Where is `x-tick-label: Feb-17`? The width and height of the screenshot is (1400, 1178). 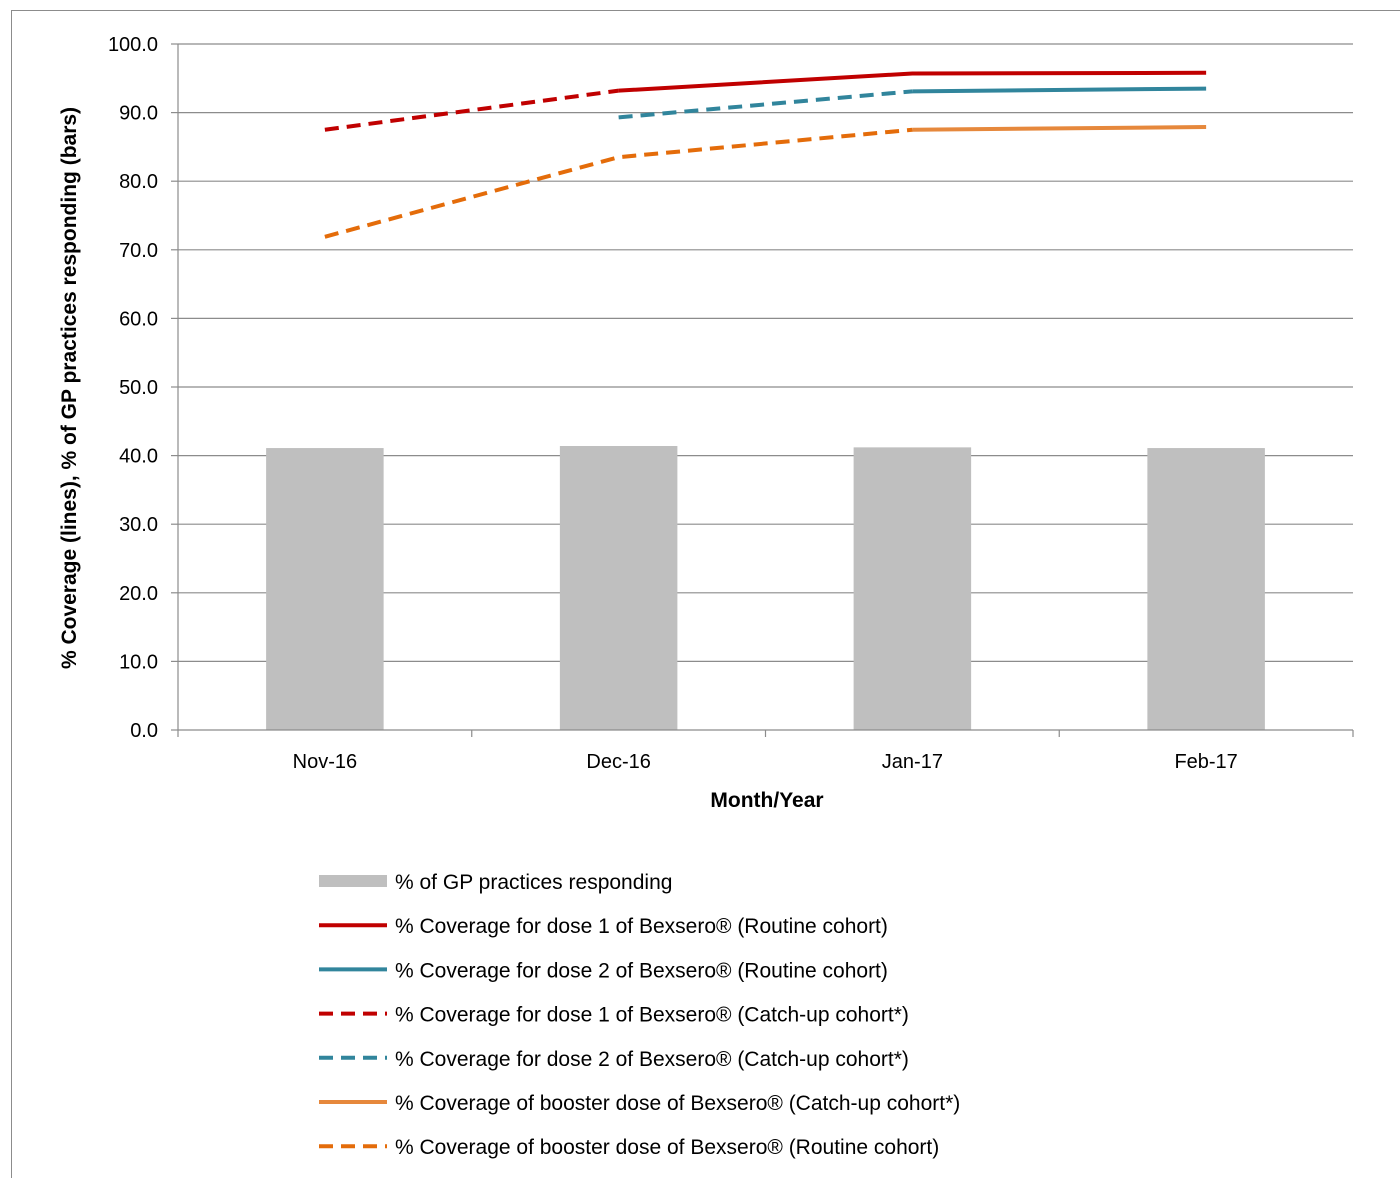 x-tick-label: Feb-17 is located at coordinates (1205, 762).